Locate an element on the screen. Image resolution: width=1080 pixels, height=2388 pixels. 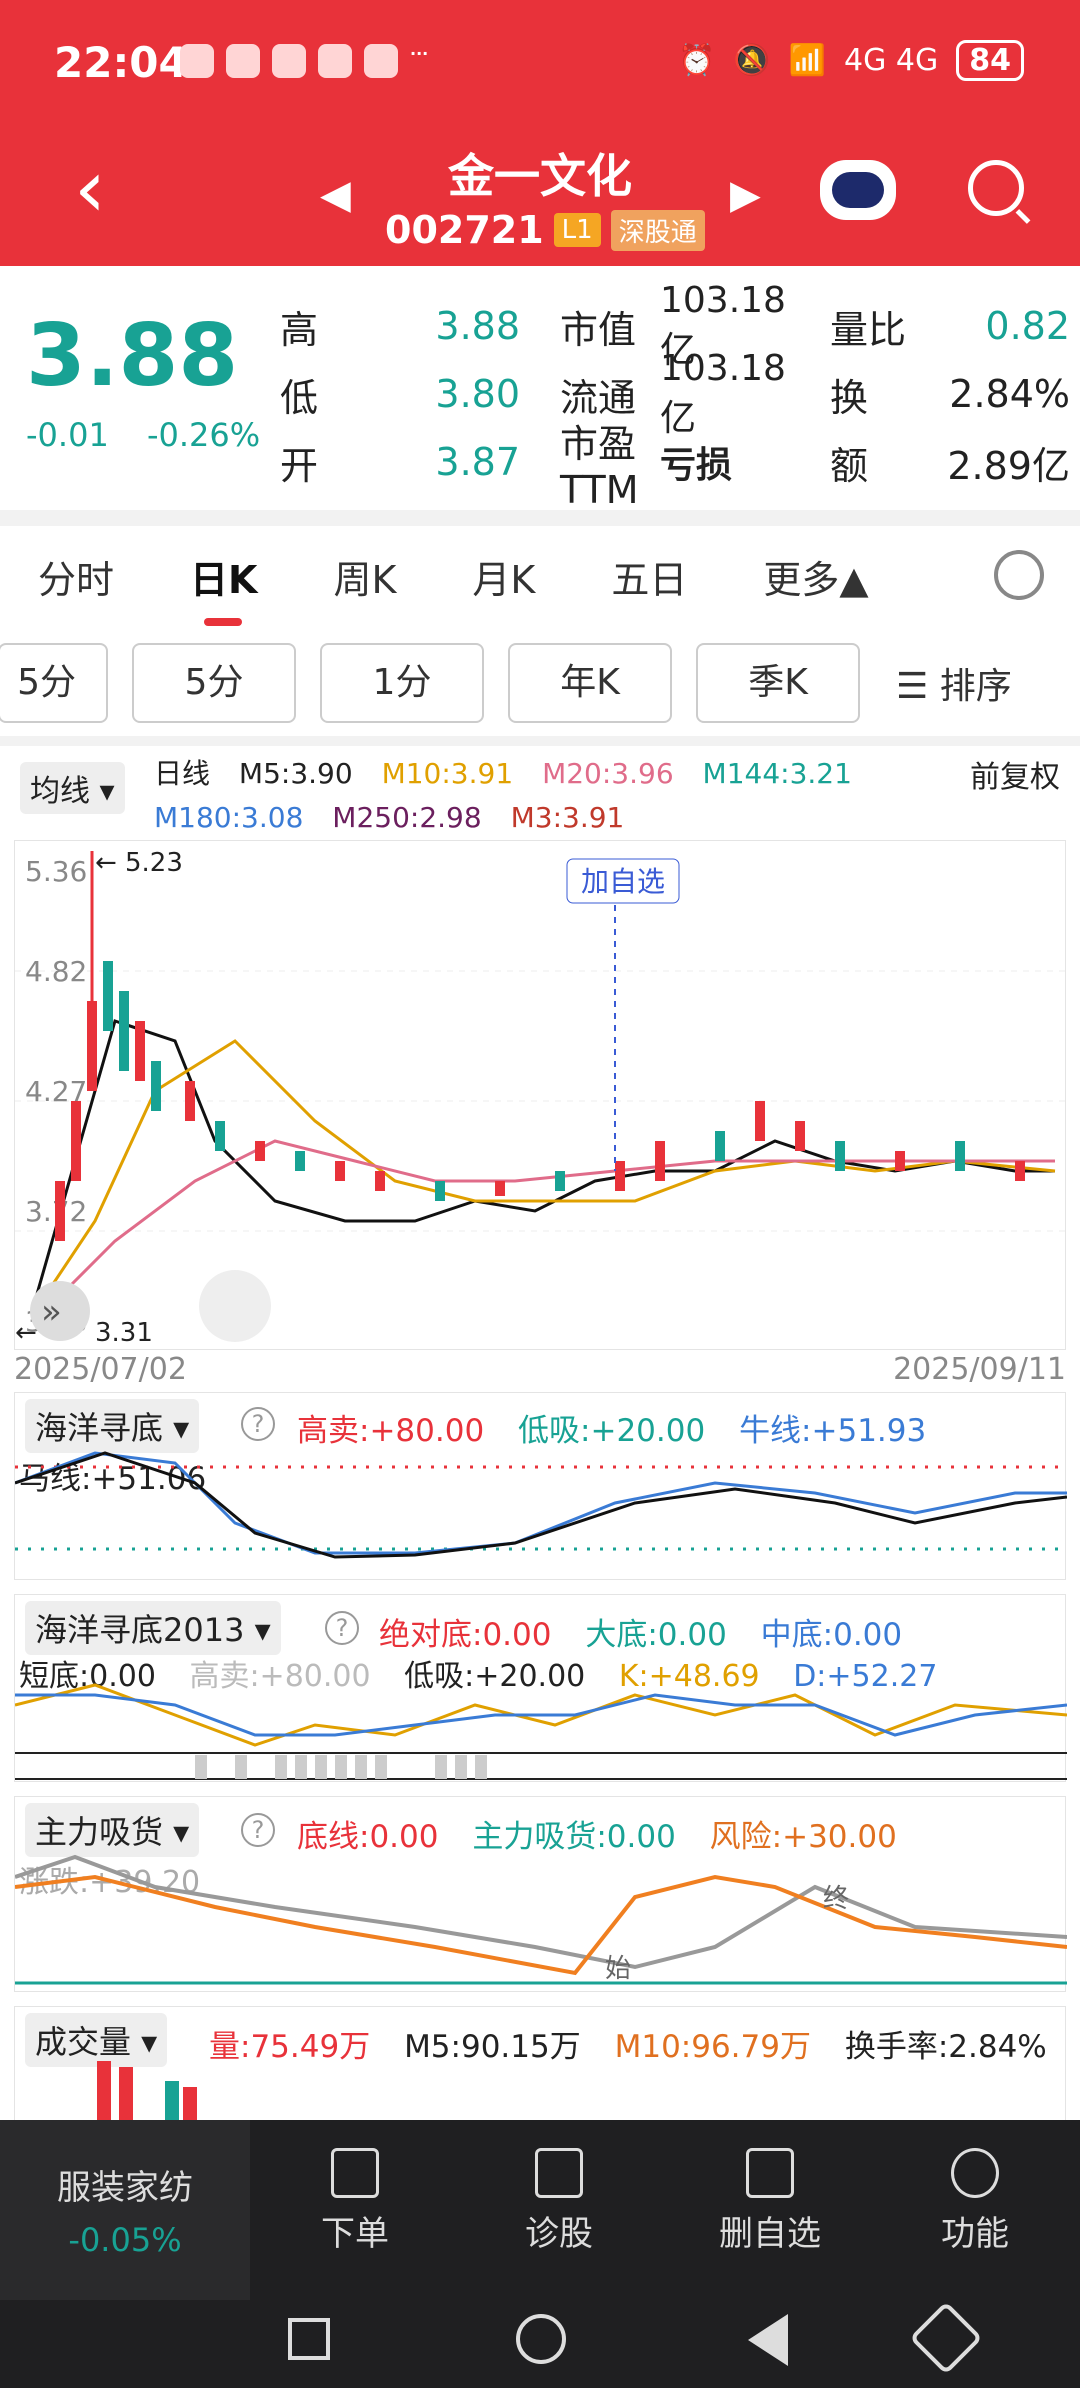
quote-label: 额 is located at coordinates (849, 465).